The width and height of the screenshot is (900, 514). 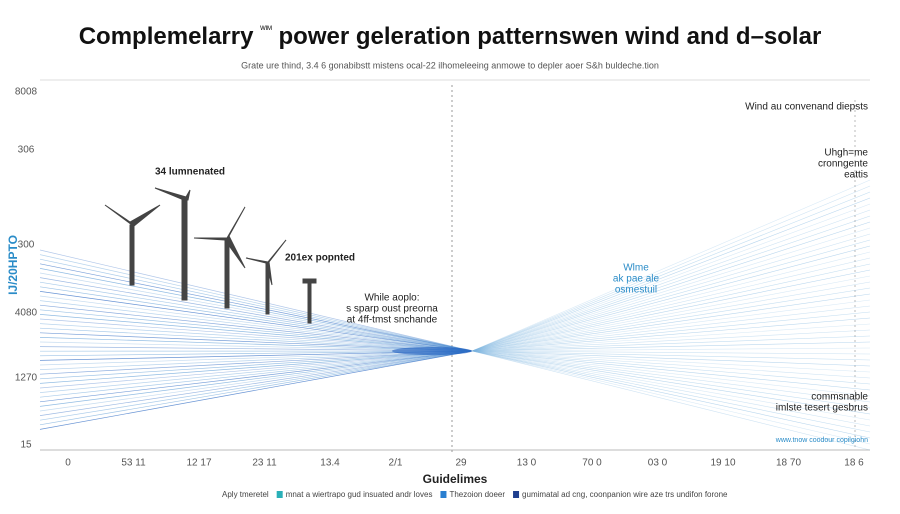 What do you see at coordinates (461, 463) in the screenshot?
I see `x-label: 29` at bounding box center [461, 463].